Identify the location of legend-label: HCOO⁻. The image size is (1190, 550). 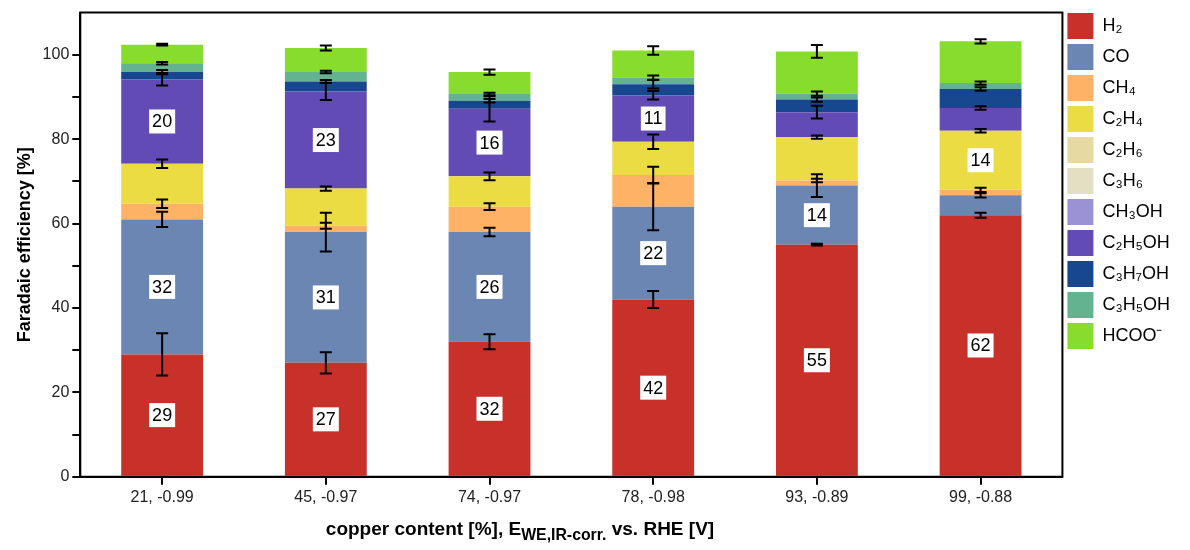
(1132, 334).